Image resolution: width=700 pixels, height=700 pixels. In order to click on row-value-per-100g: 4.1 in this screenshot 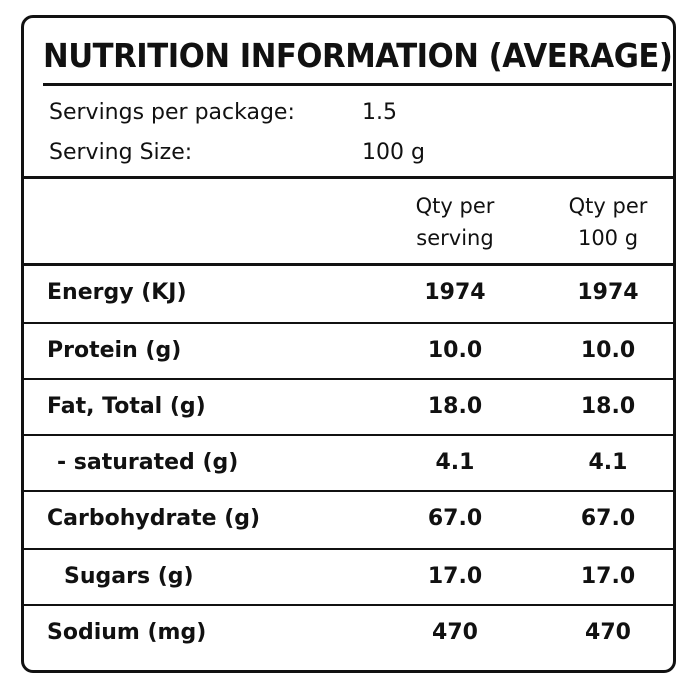, I will do `click(608, 462)`.